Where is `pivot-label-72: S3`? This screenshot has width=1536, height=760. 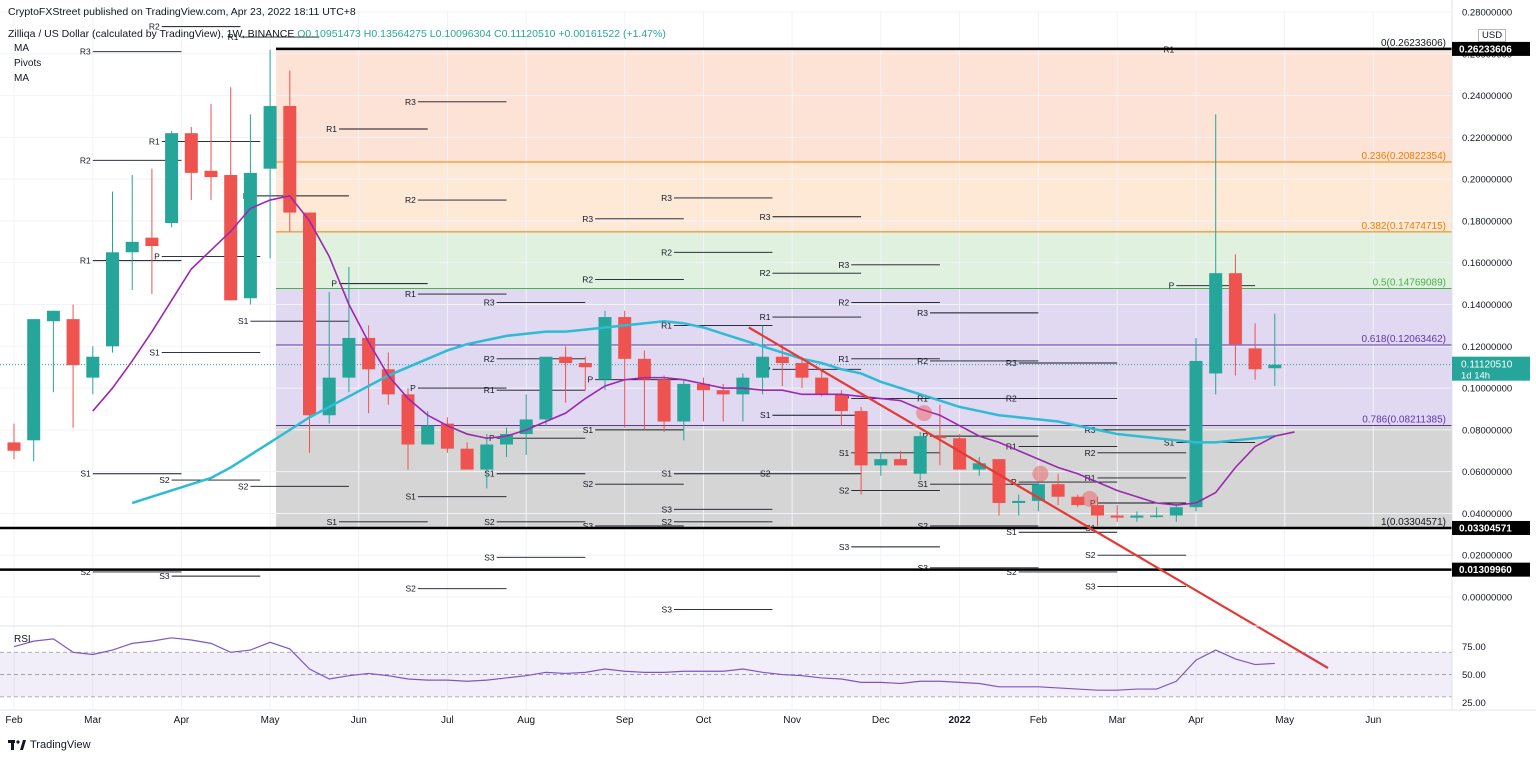
pivot-label-72: S3 is located at coordinates (164, 576).